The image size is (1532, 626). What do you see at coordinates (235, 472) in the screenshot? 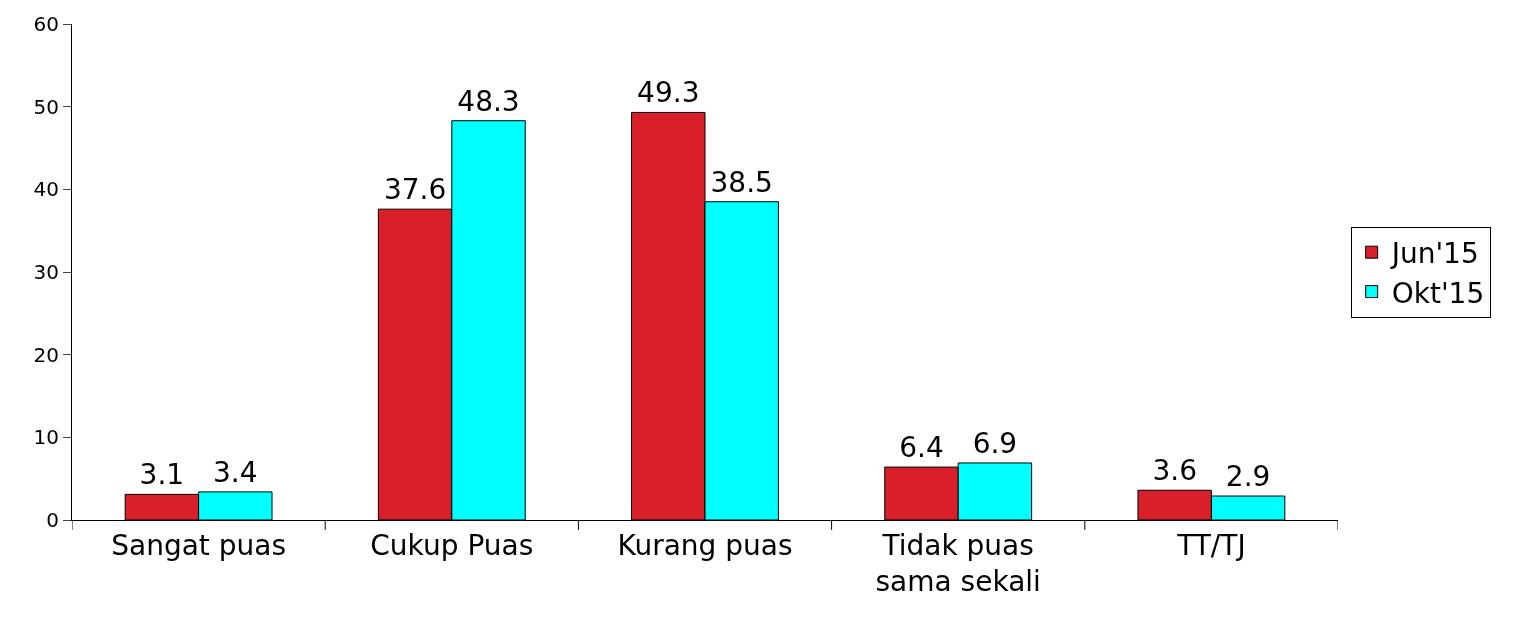
I see `data-label: 3.4` at bounding box center [235, 472].